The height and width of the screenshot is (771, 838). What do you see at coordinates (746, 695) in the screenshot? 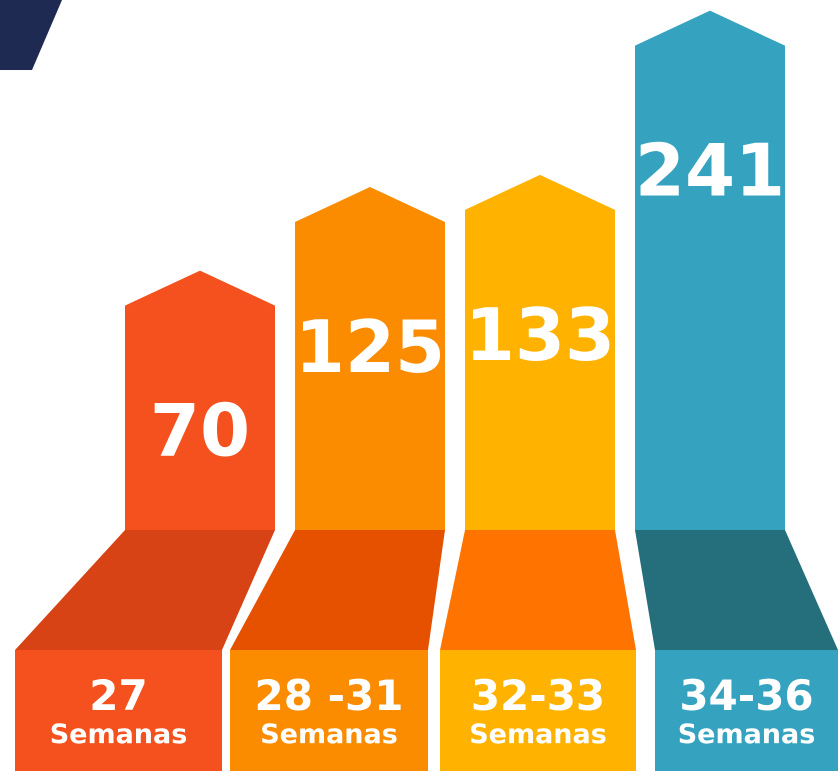
I see `category-label: 34-36` at bounding box center [746, 695].